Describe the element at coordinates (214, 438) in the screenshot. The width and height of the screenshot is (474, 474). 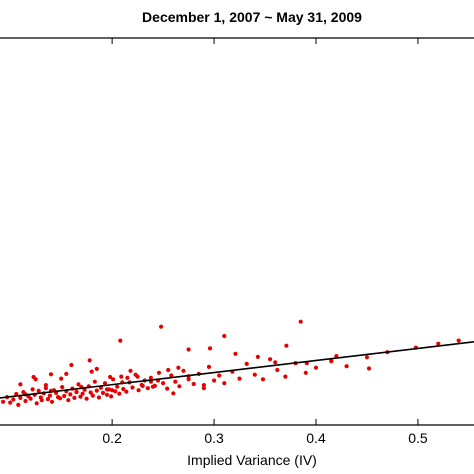
I see `x-tick-label: 0.3` at that location.